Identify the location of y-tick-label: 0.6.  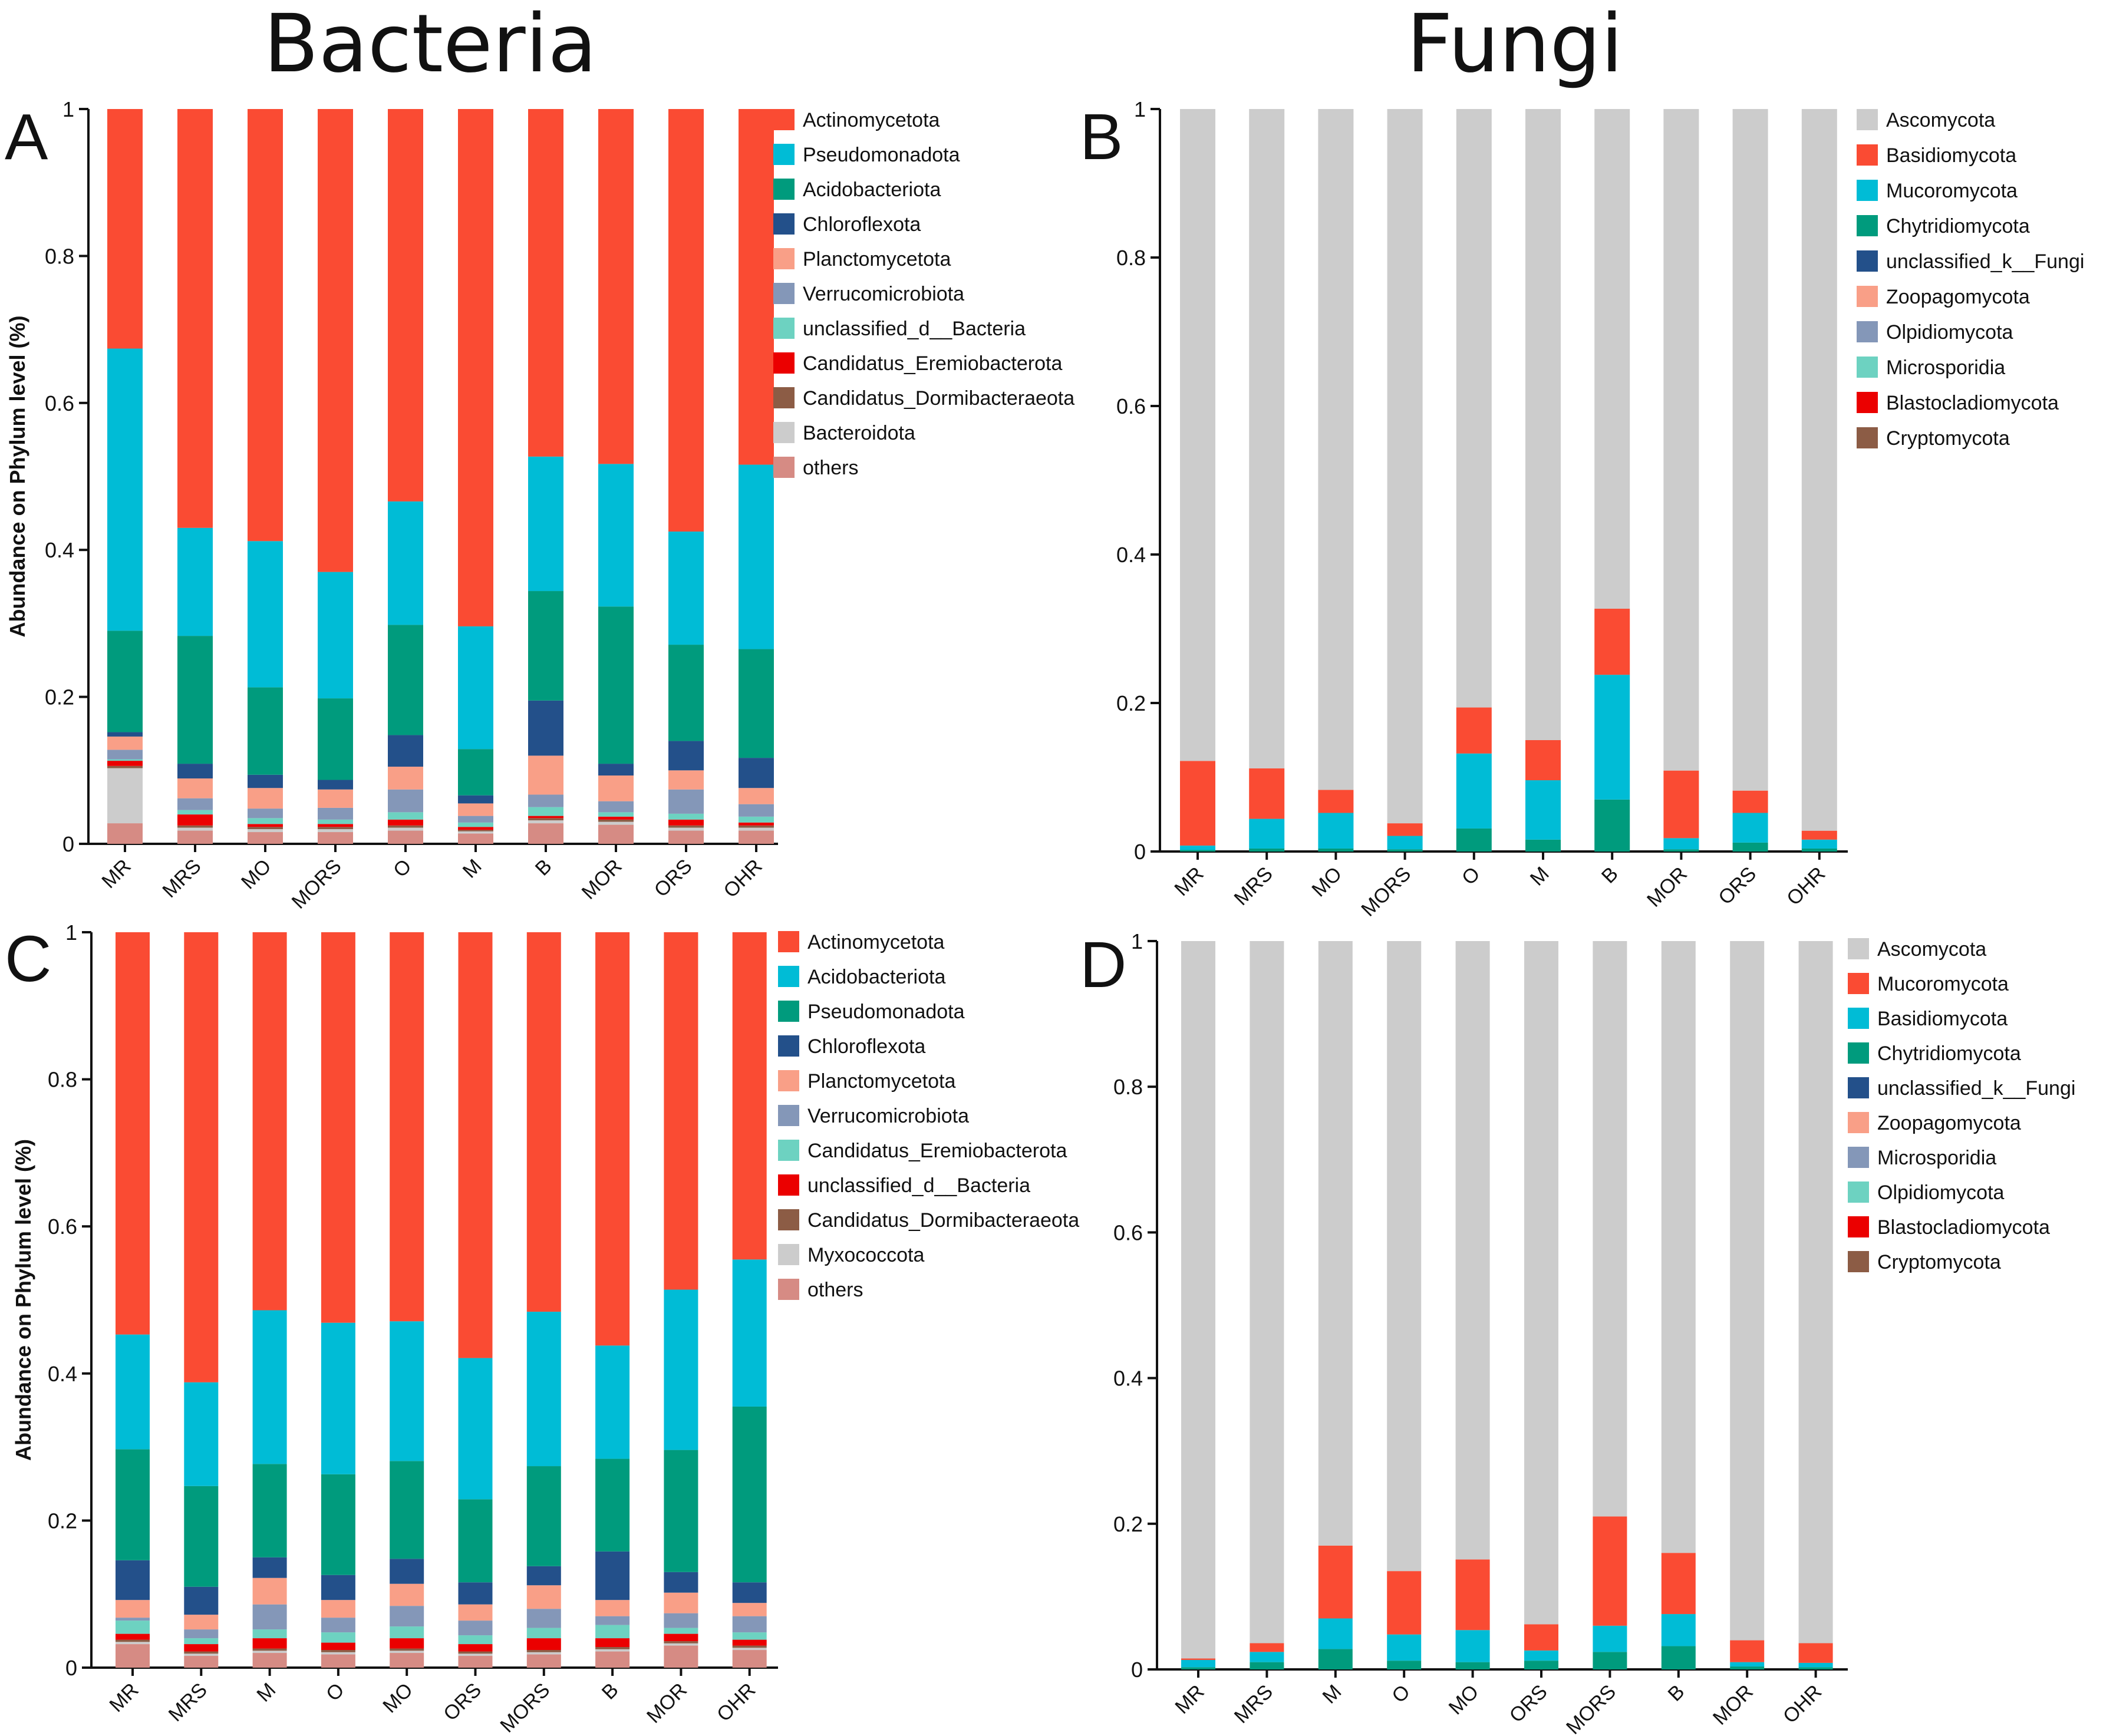
(62, 1226).